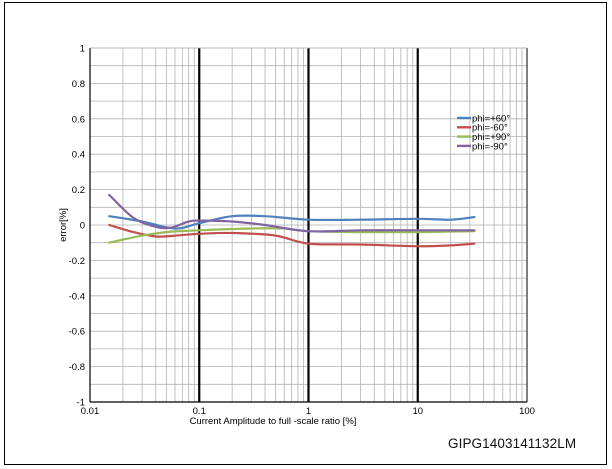  I want to click on y-tick-label: 1, so click(82, 49).